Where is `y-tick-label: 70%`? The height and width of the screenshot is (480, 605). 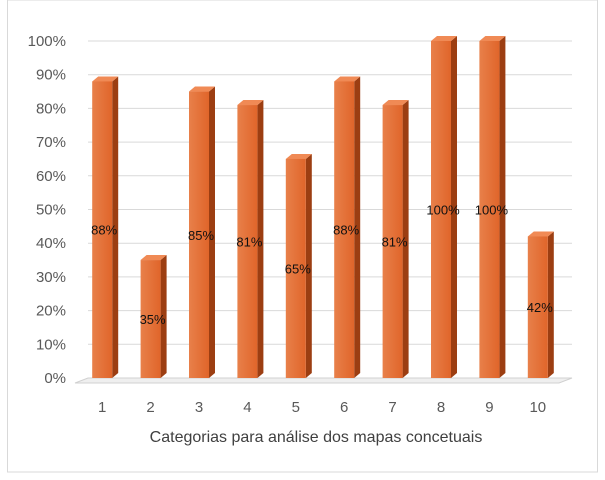 y-tick-label: 70% is located at coordinates (51, 142).